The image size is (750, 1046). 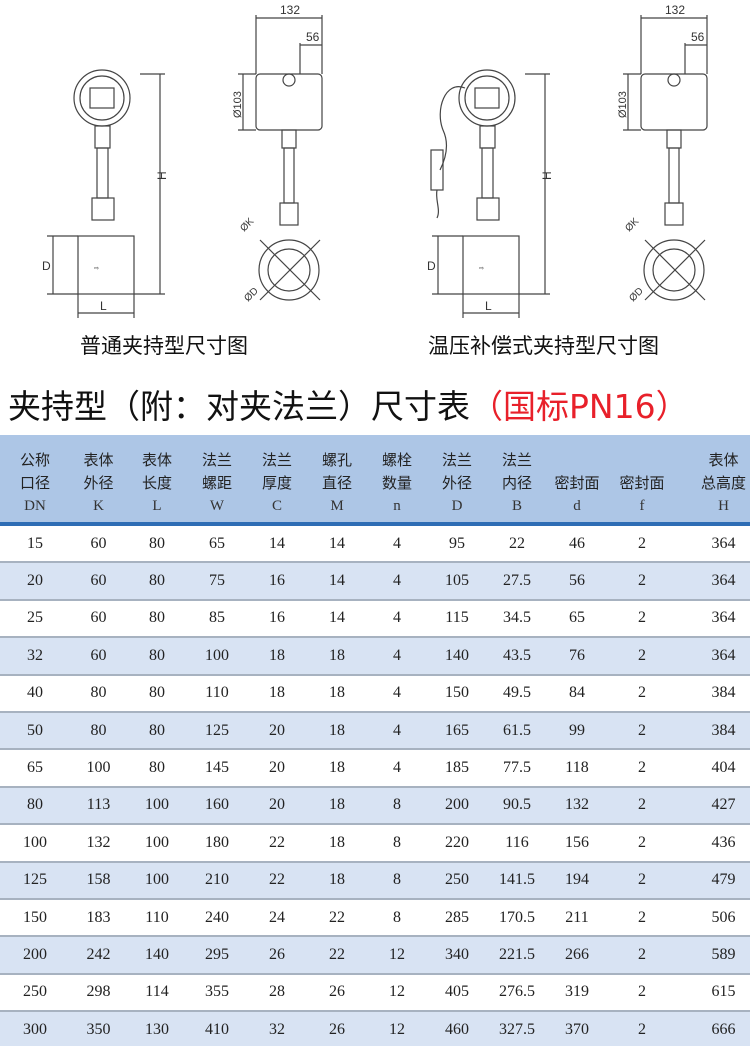 What do you see at coordinates (577, 480) in the screenshot?
I see `column-header-d: 密封面 d` at bounding box center [577, 480].